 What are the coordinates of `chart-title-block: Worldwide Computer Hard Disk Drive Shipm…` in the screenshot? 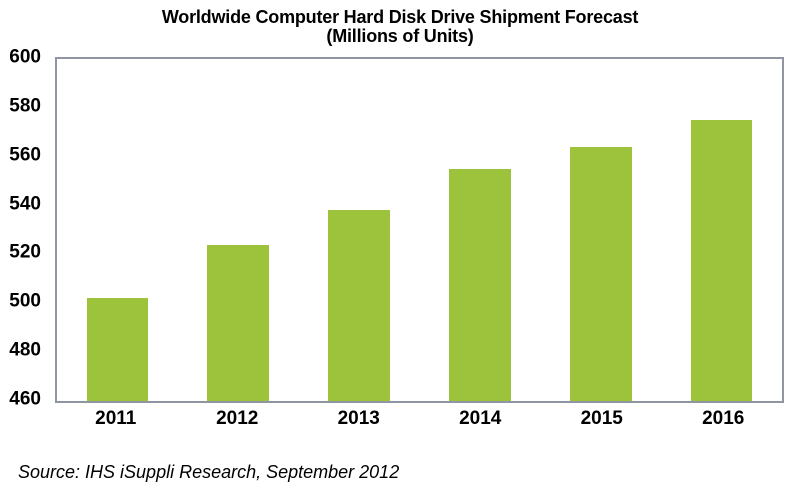 It's located at (400, 27).